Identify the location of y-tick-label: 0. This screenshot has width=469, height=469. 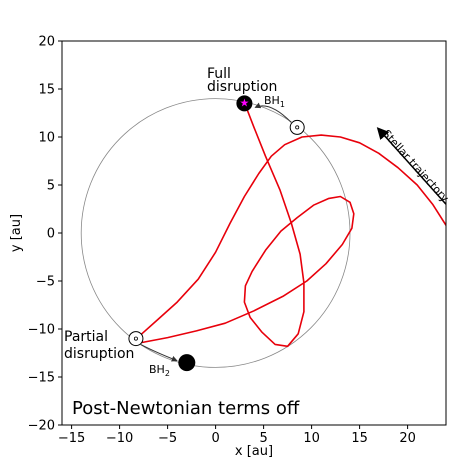
(51, 234).